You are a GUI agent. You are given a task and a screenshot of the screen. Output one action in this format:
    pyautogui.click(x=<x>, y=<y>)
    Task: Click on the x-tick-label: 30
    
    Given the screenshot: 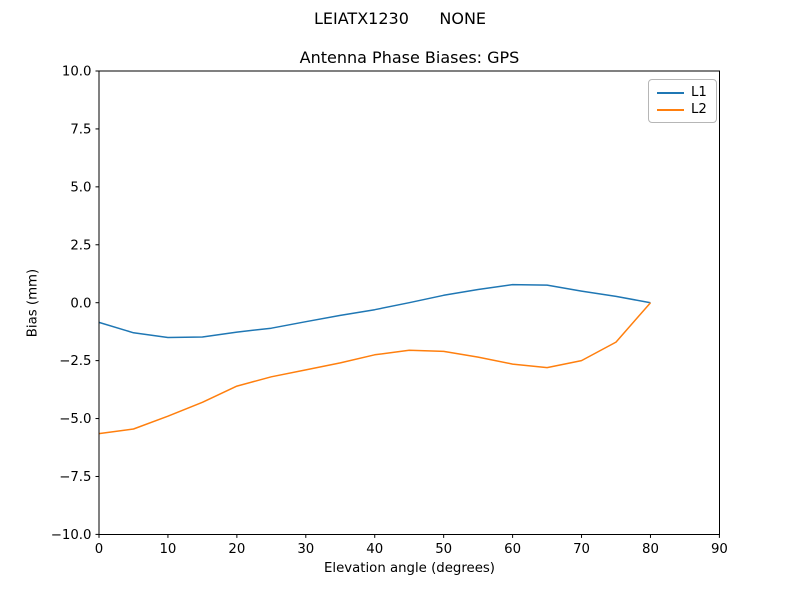 What is the action you would take?
    pyautogui.click(x=305, y=549)
    